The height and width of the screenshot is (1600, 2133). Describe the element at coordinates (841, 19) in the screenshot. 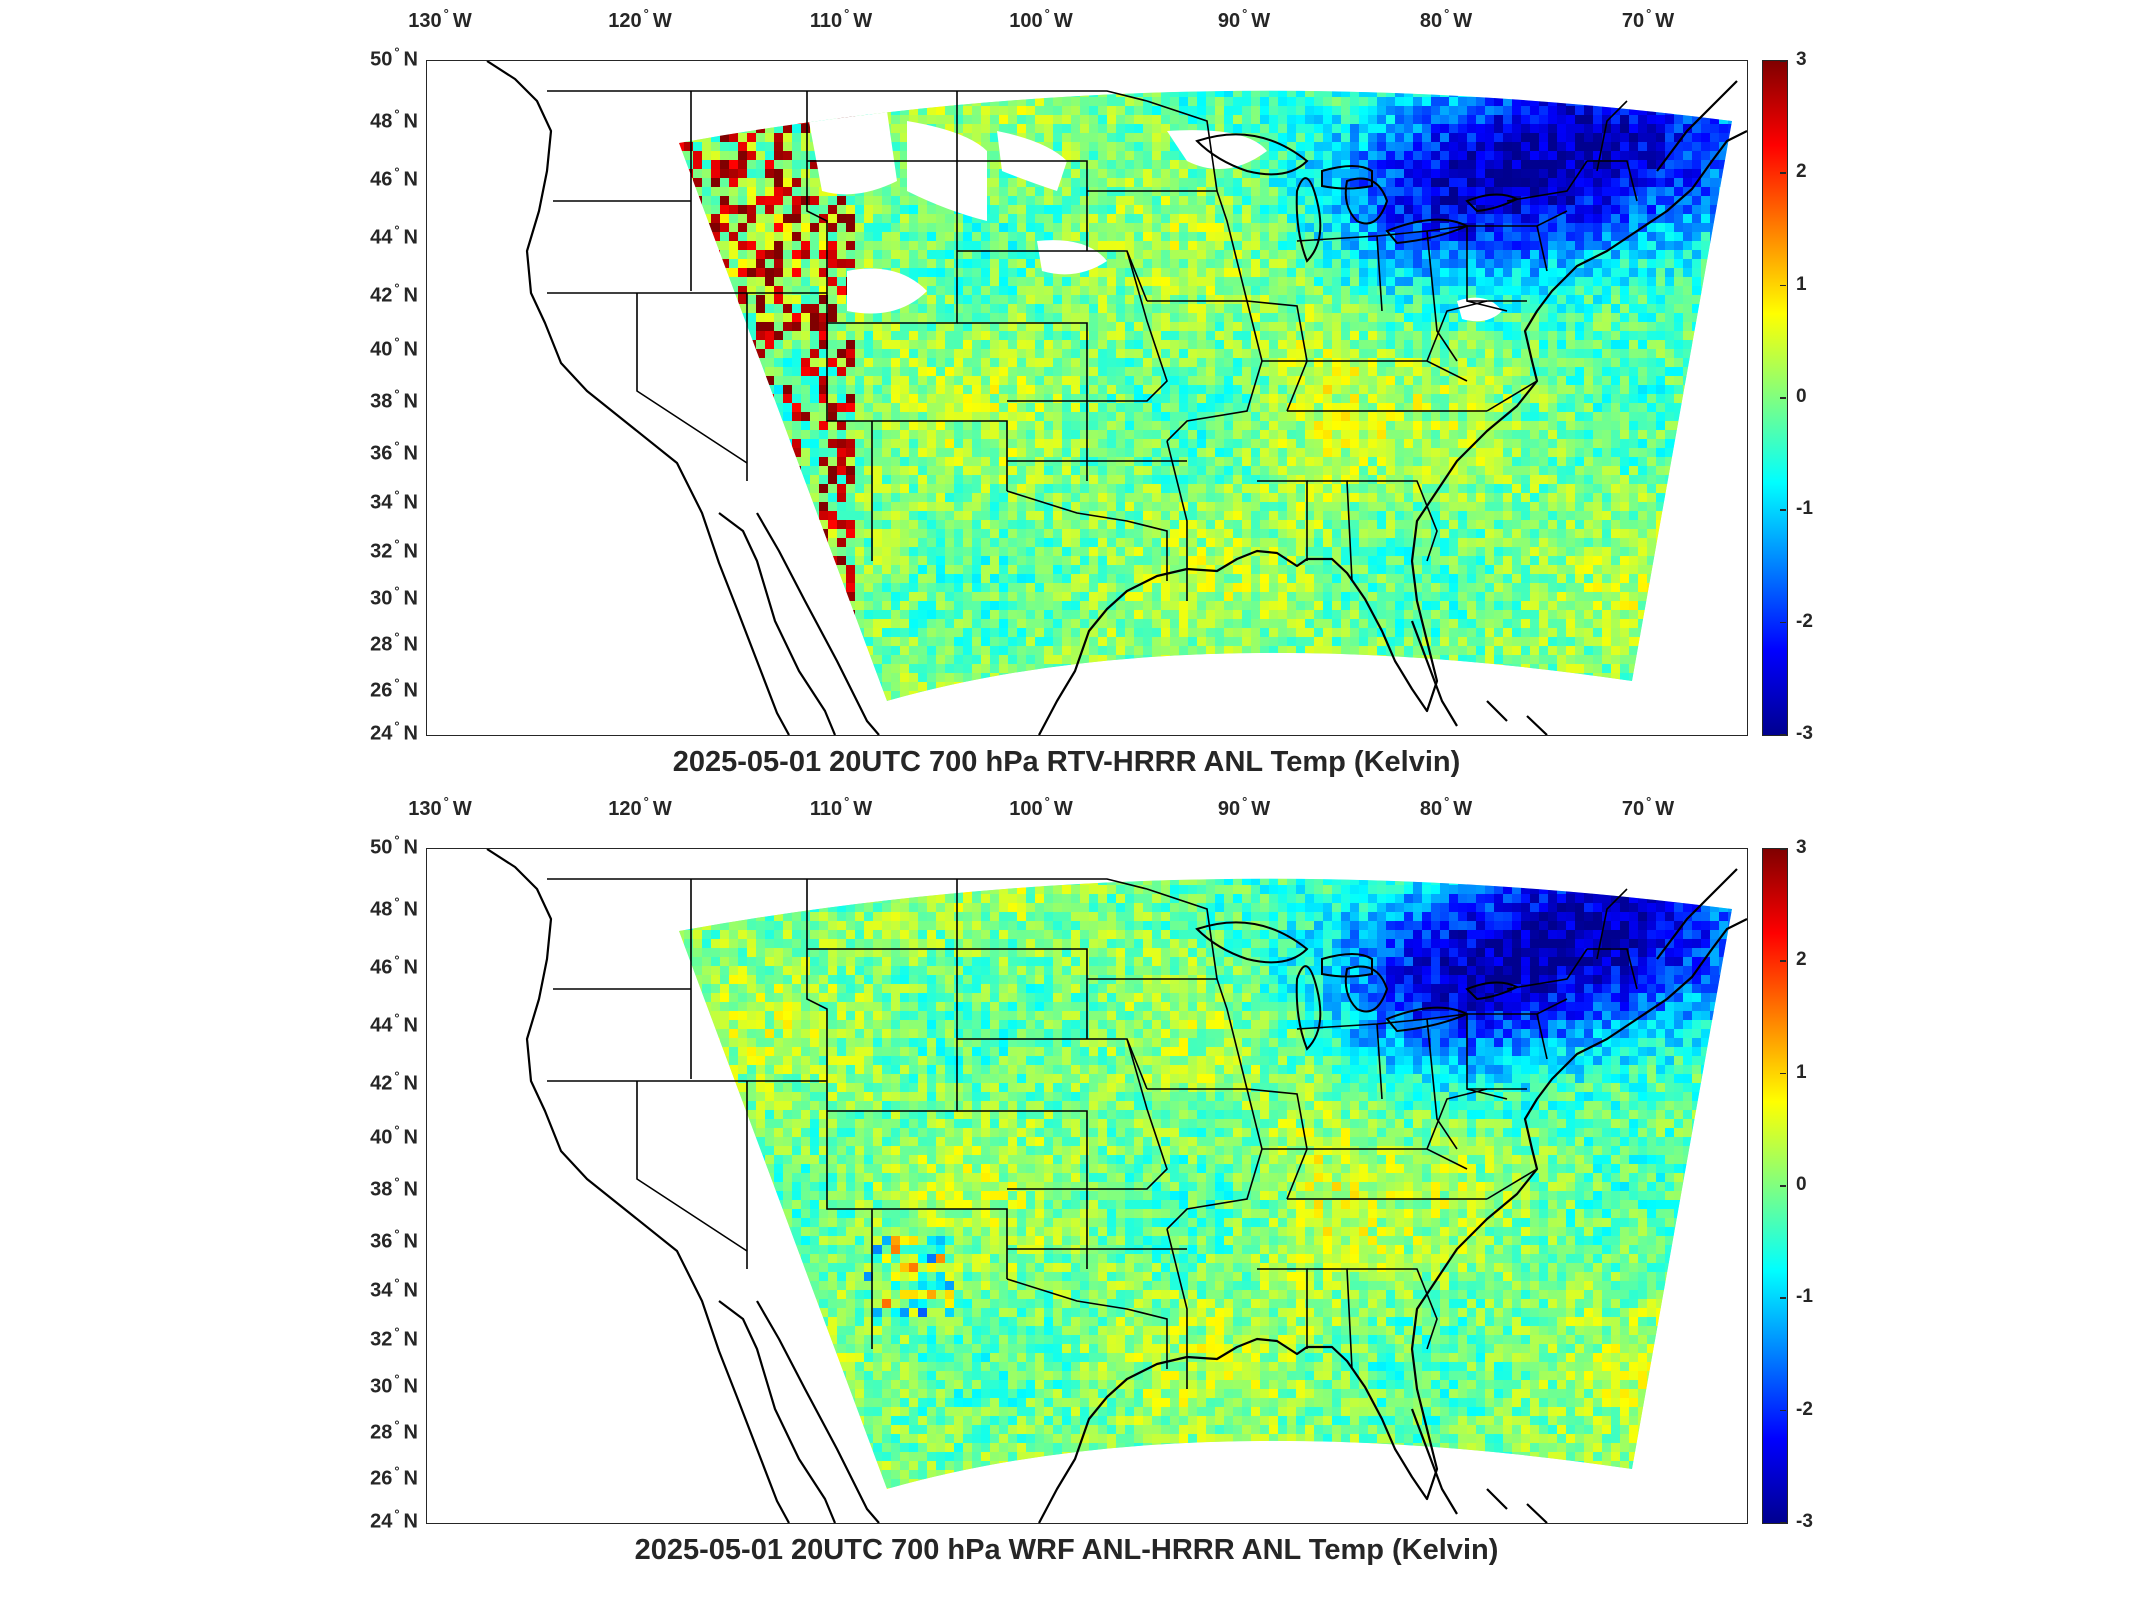

I see `longitude-tick-label: 110 ° W` at that location.